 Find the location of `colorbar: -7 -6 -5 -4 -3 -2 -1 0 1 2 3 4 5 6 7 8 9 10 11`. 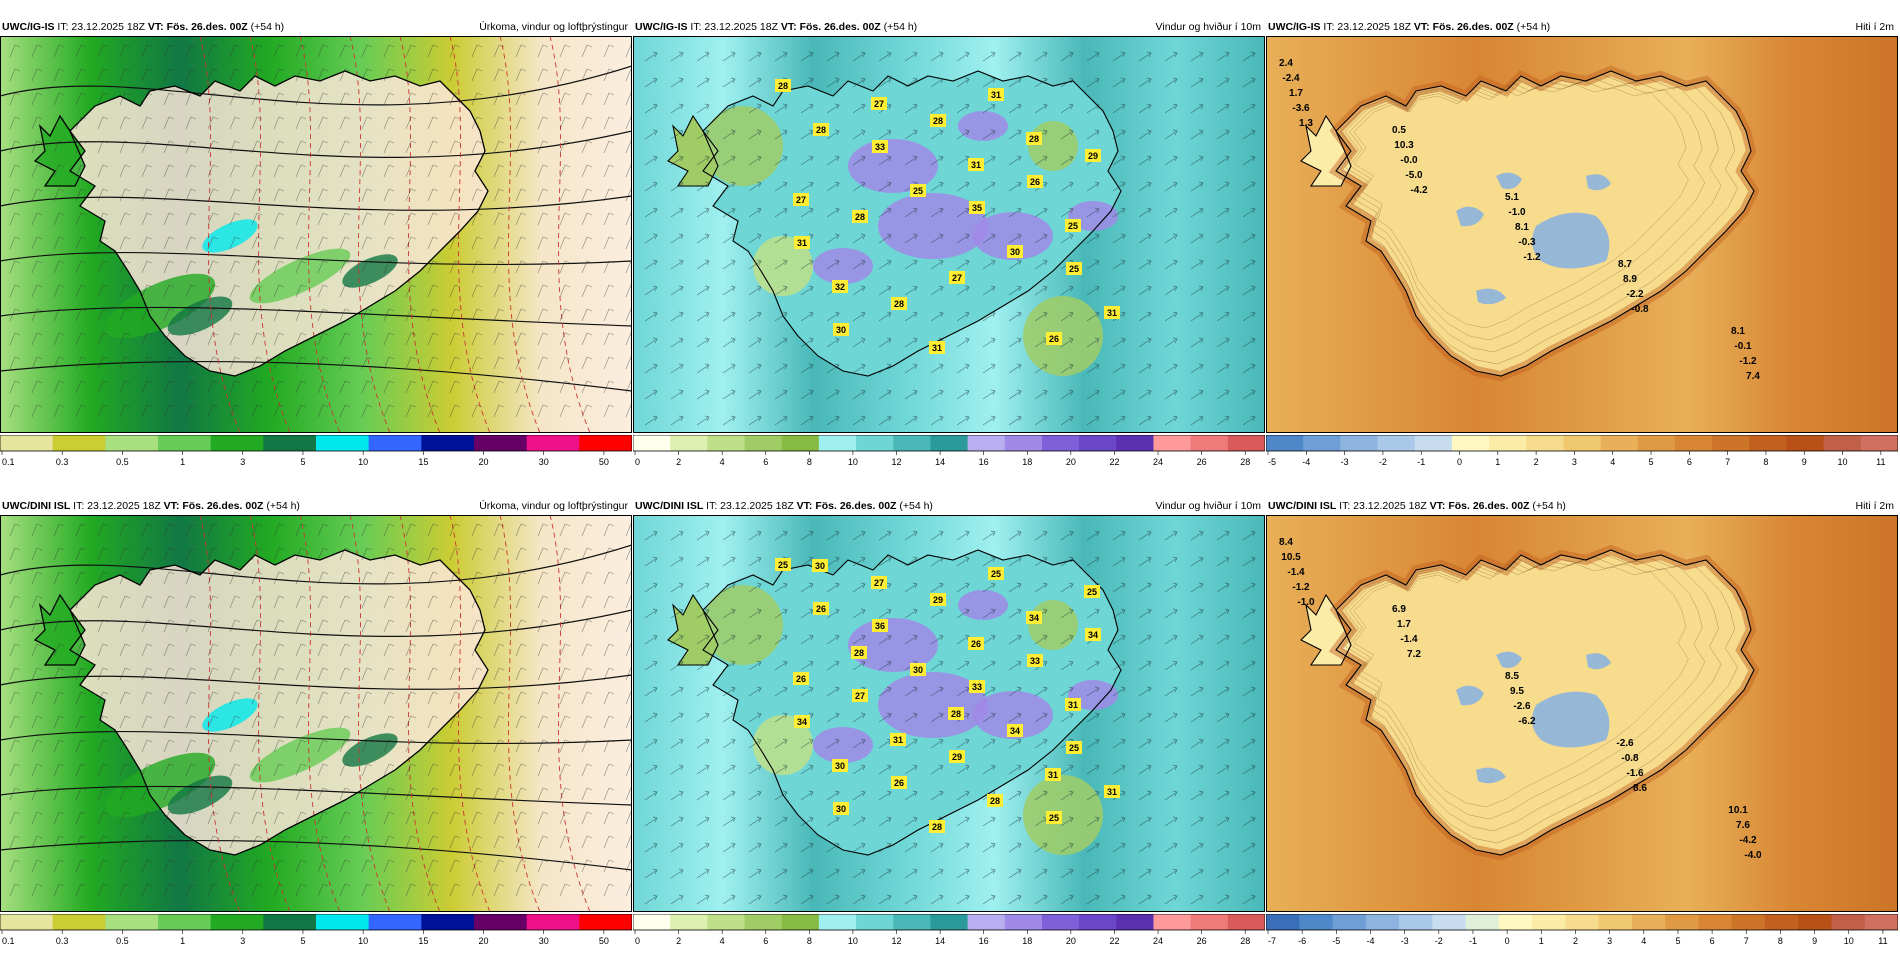

colorbar: -7 -6 -5 -4 -3 -2 -1 0 1 2 3 4 5 6 7 8 9 10 11 is located at coordinates (1582, 931).